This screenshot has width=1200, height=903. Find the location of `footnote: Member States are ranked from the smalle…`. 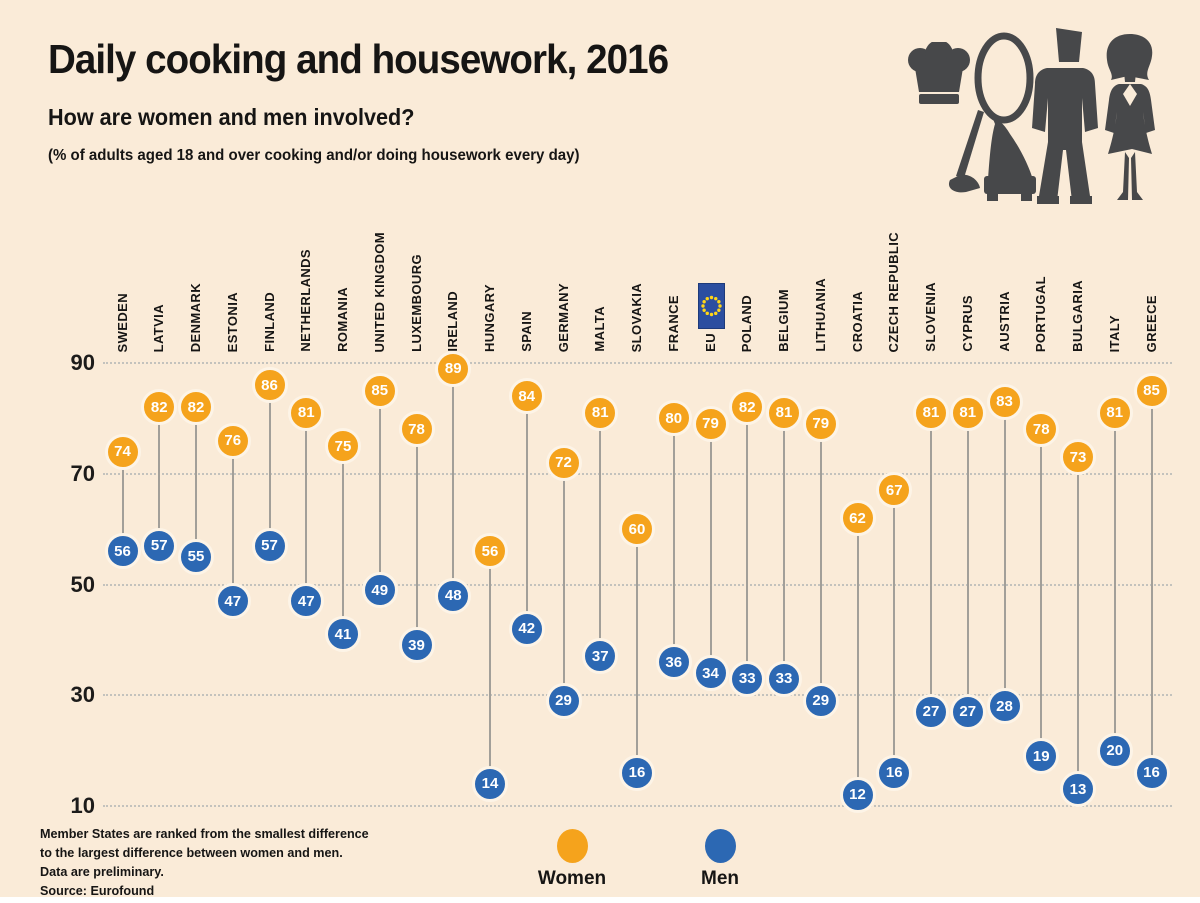

footnote: Member States are ranked from the smalle… is located at coordinates (204, 862).